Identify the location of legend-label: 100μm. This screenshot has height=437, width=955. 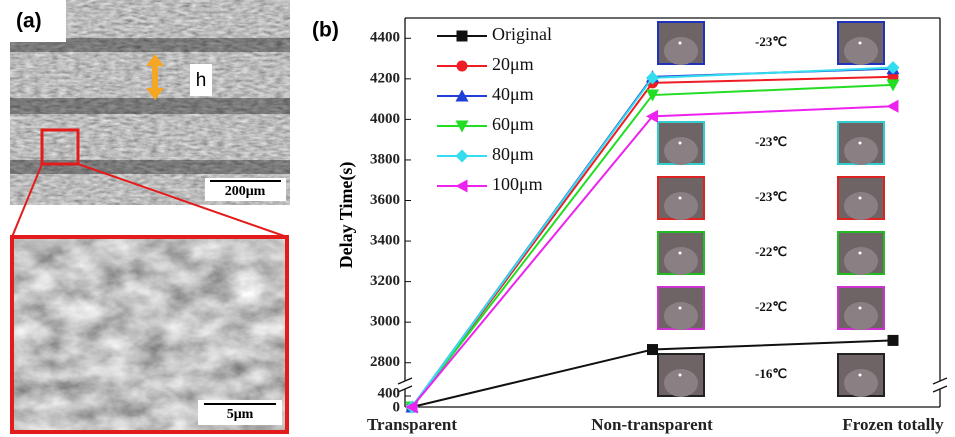
(517, 184).